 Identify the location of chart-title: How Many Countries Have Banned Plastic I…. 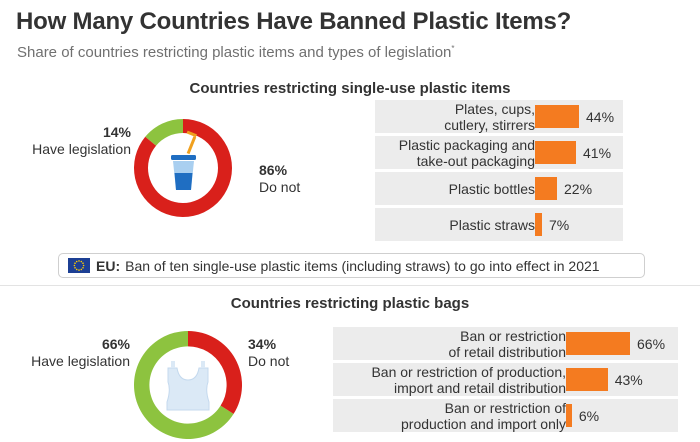
(294, 21).